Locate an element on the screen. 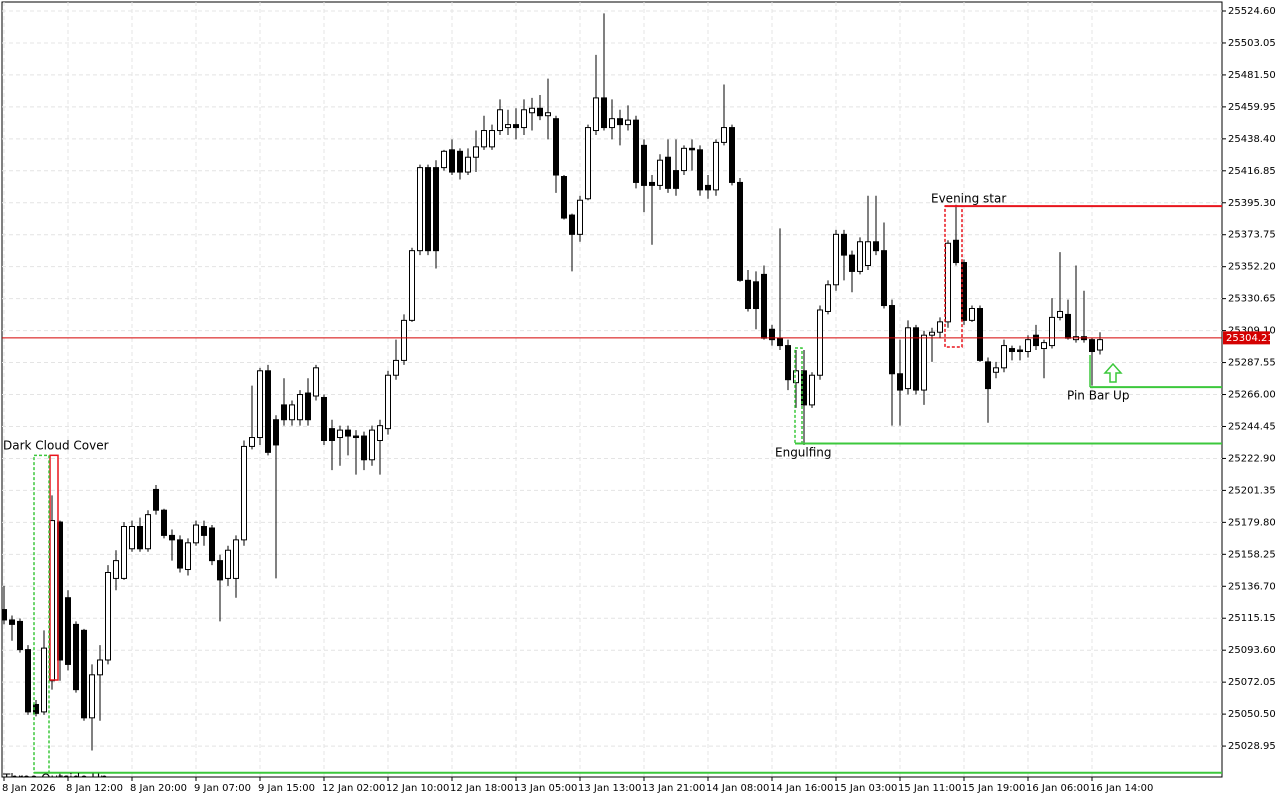 This screenshot has width=1280, height=800. x-tick-label: 14 Jan 08:00 is located at coordinates (737, 788).